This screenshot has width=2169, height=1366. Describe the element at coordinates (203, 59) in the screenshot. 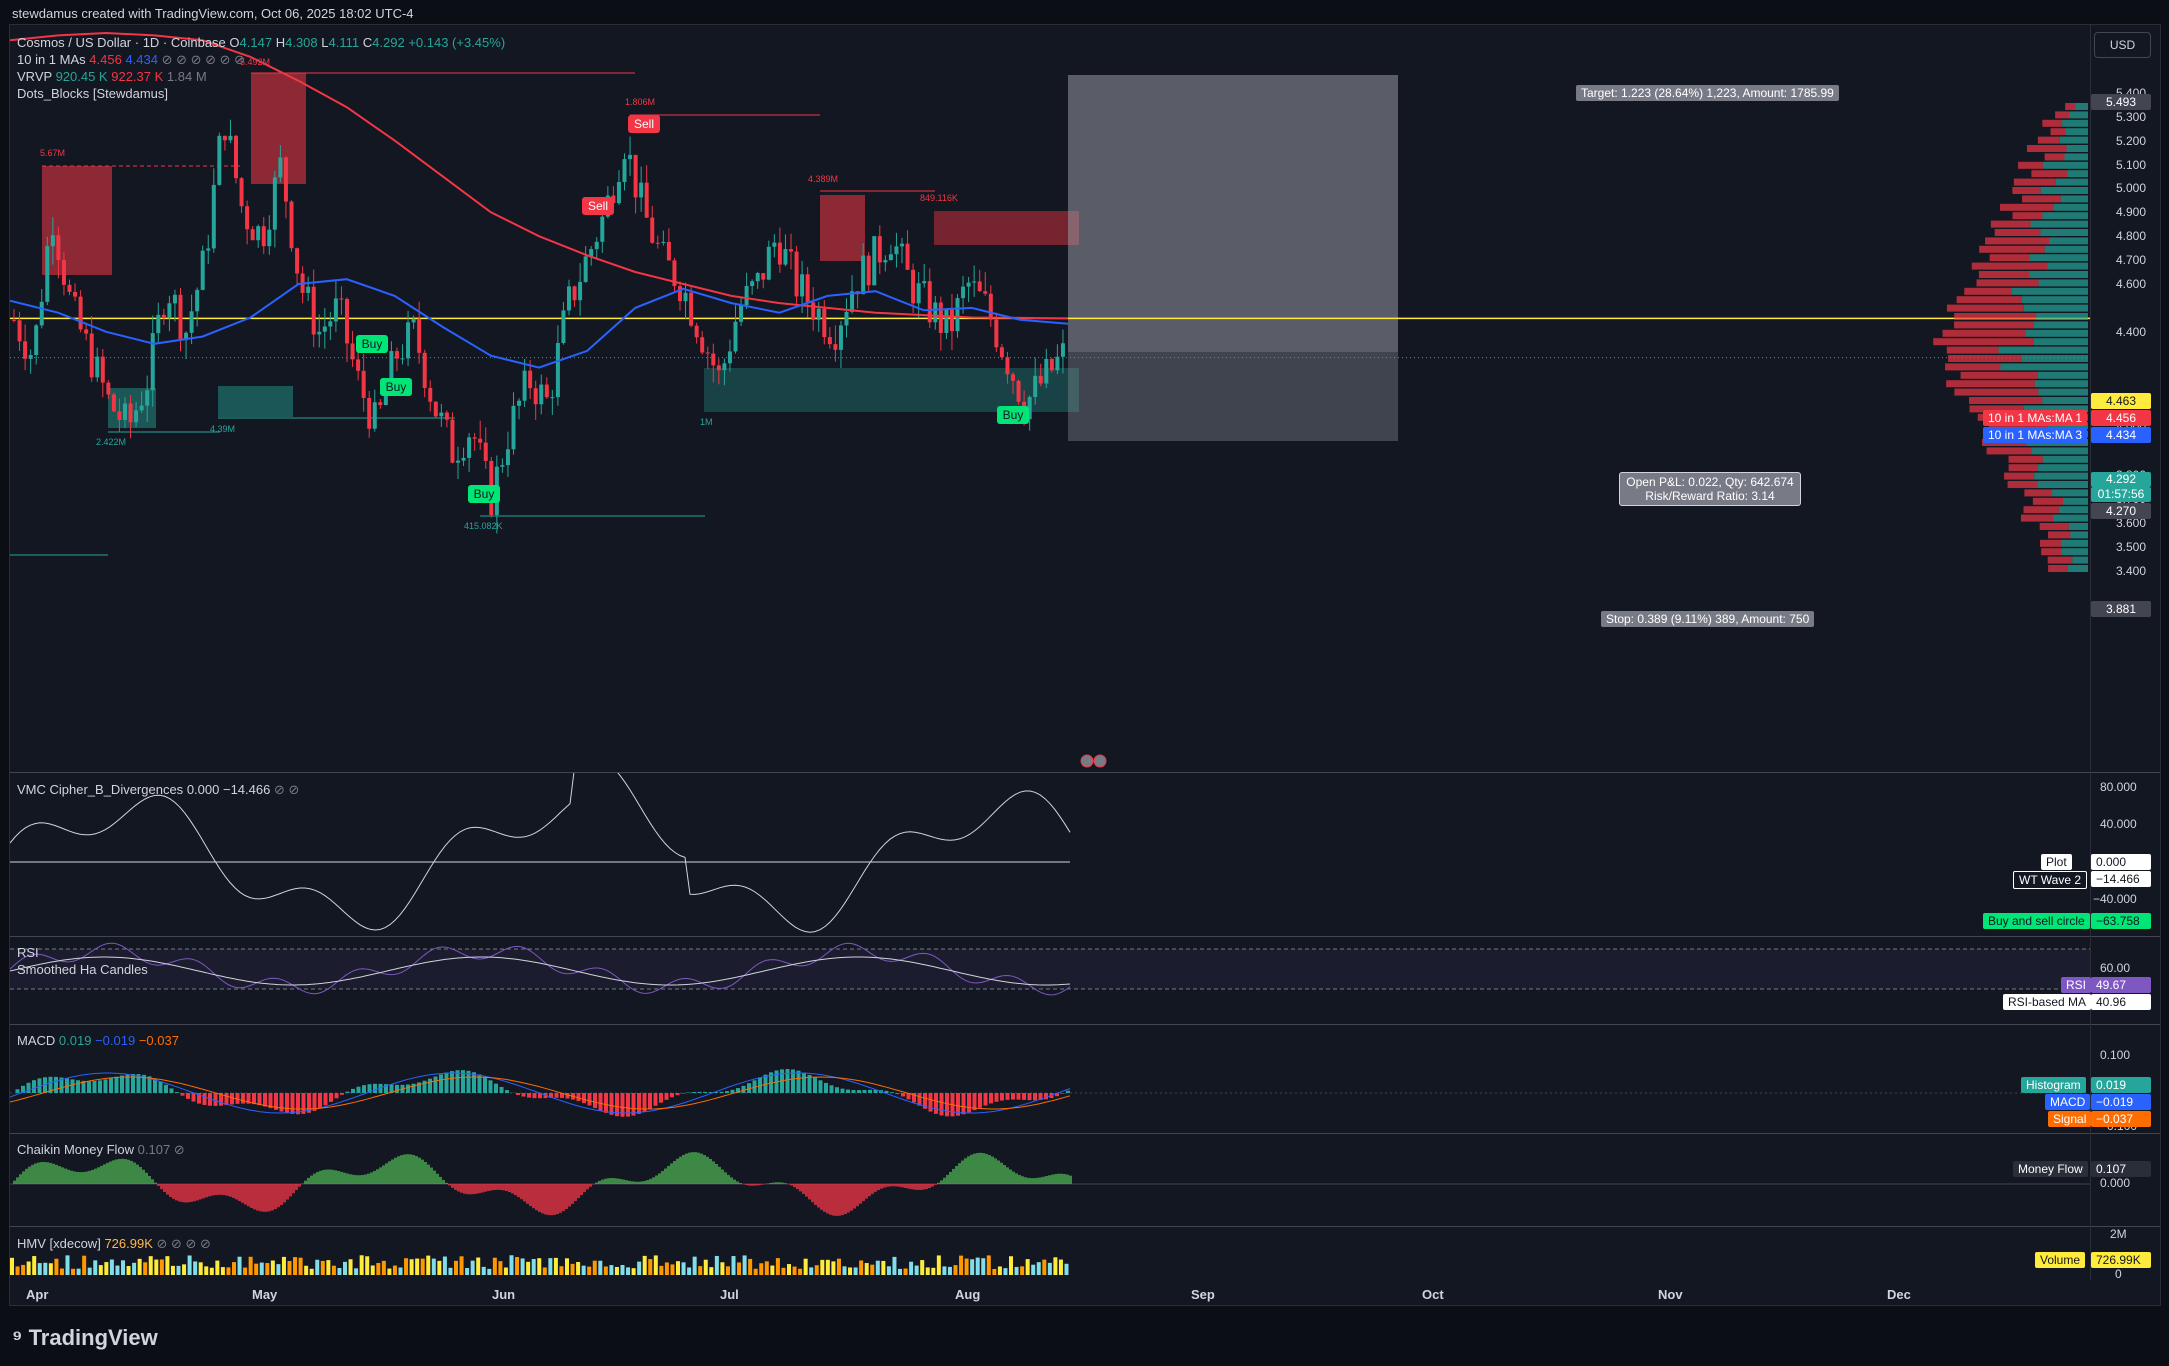

I see `ma-hidden-icons: ⊘ ⊘ ⊘ ⊘ ⊘ ⊘` at that location.